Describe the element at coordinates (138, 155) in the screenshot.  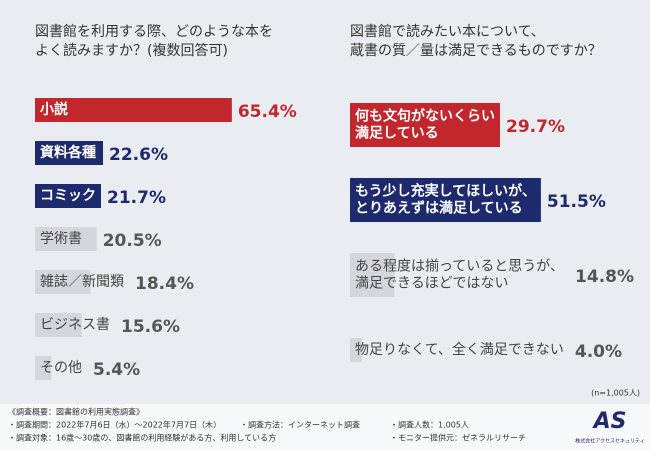
I see `value-label: 22.6%` at that location.